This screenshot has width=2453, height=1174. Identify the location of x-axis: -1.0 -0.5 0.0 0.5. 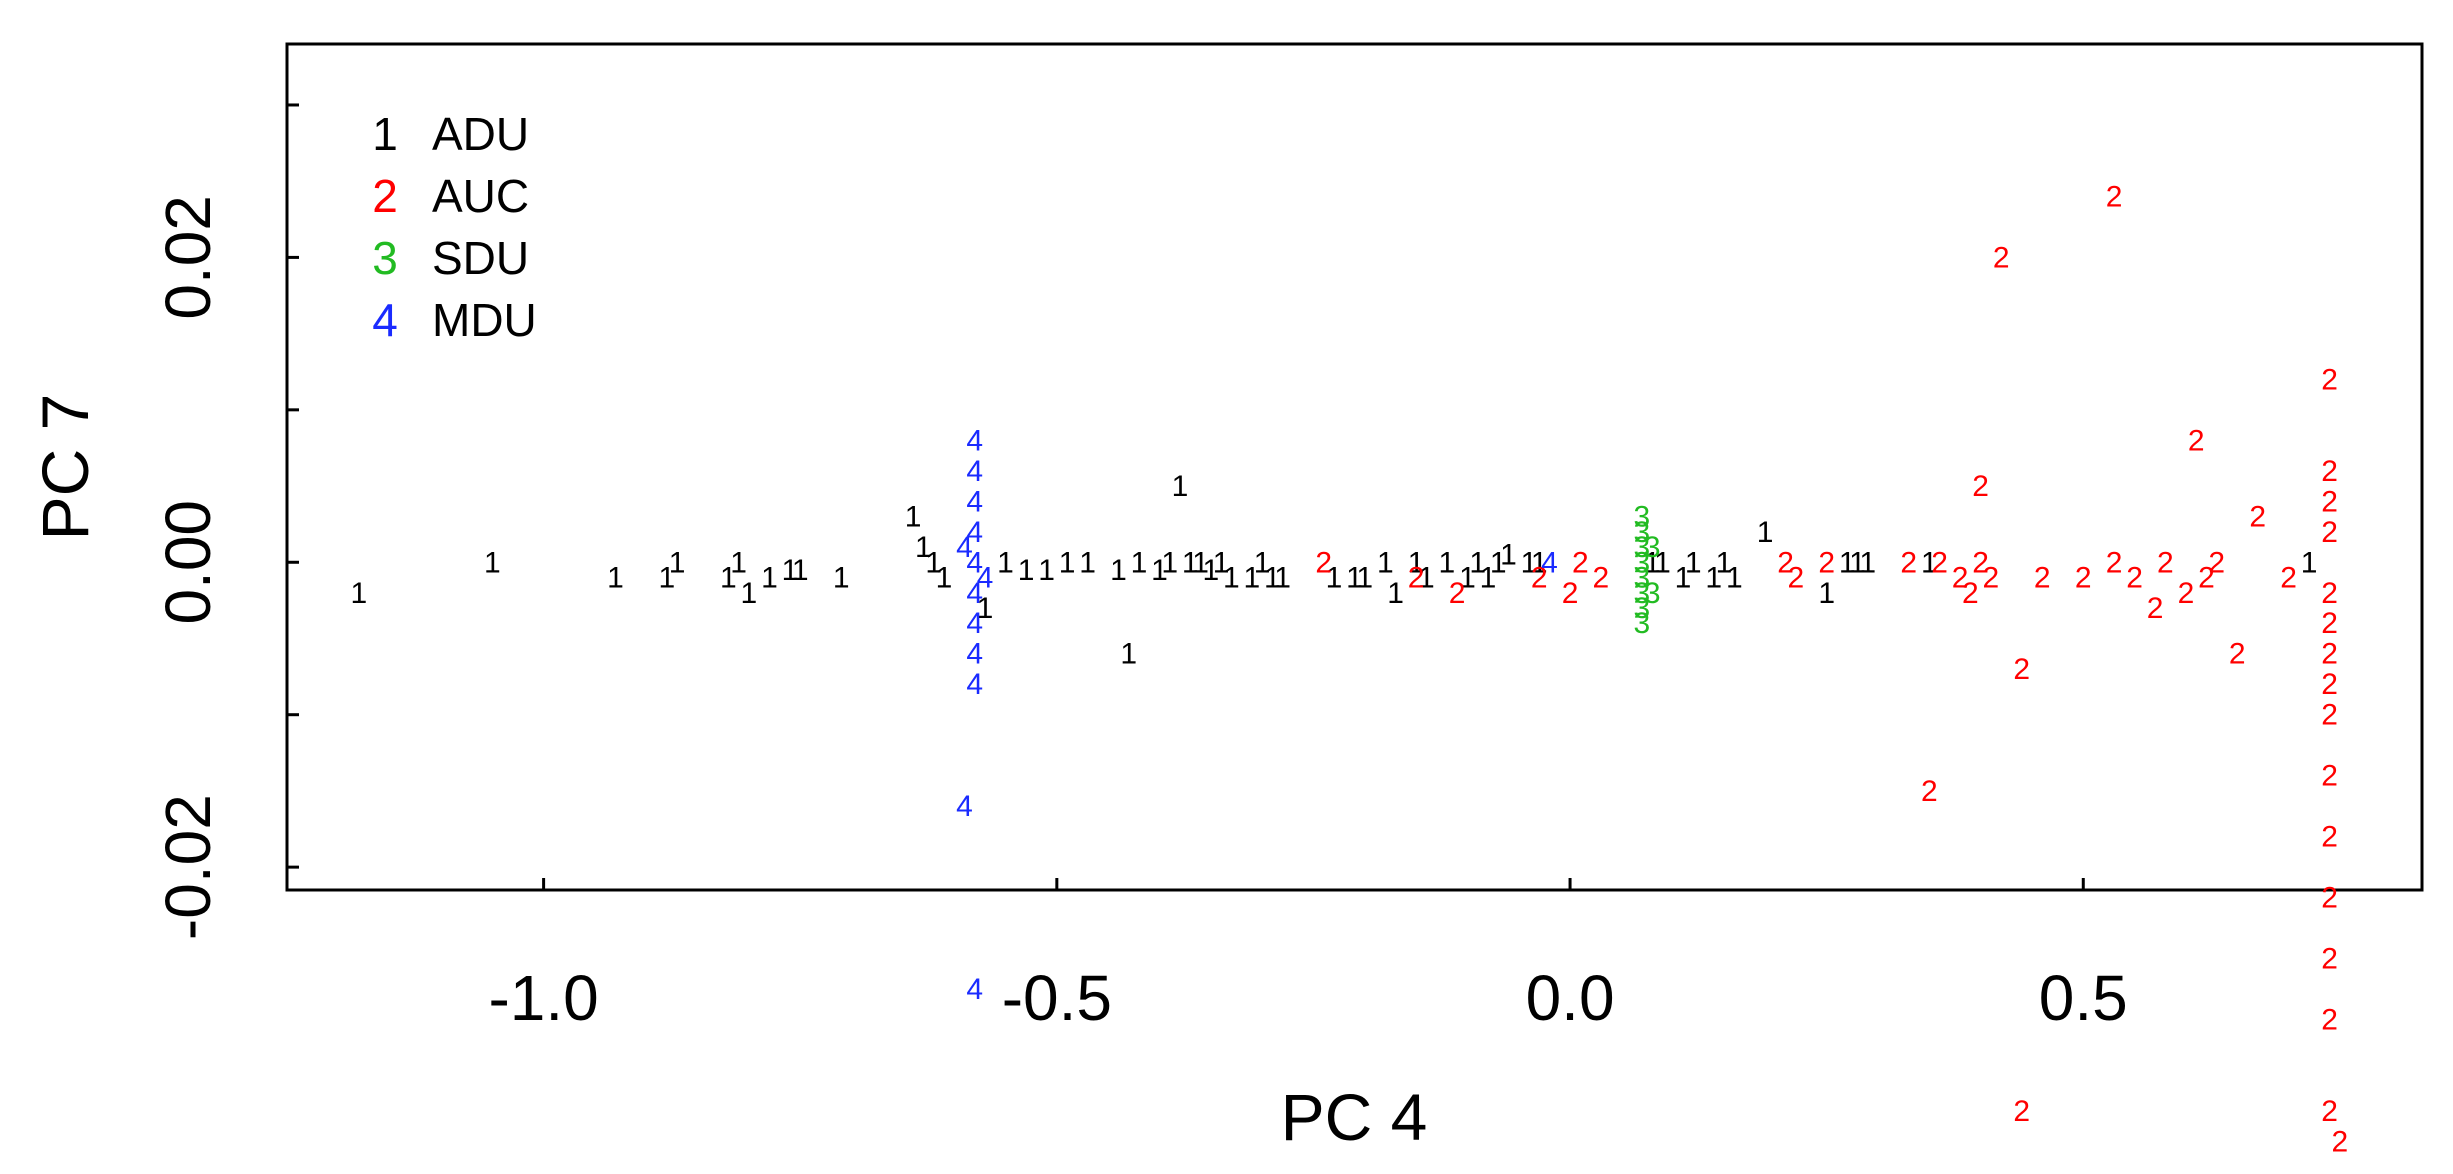
(1308, 956).